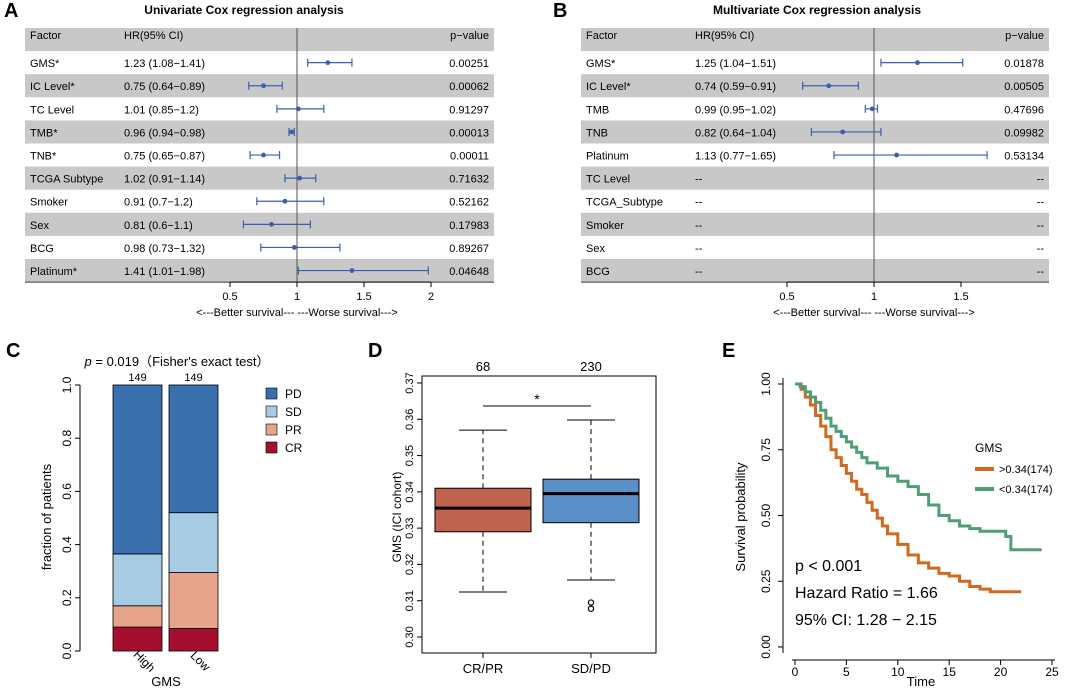 The width and height of the screenshot is (1065, 689). I want to click on panel-e-km-plot: 0.00 0.25 0.50 0.75 1.00 0 5 10 15 20 25, so click(909, 525).